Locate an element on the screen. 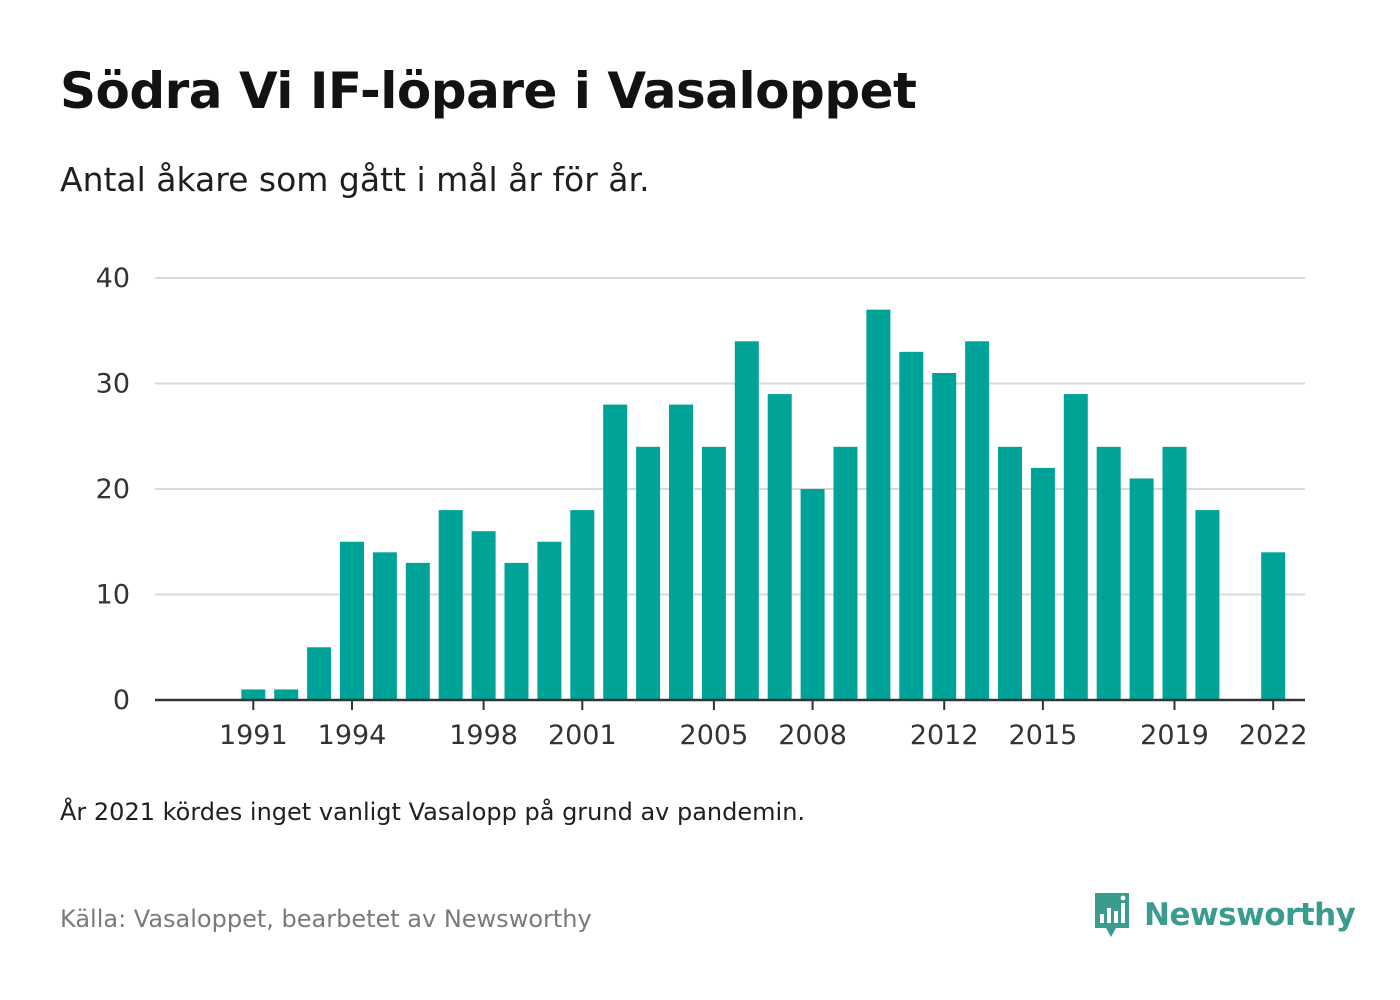 This screenshot has width=1400, height=1000. bar-2001 is located at coordinates (582, 605).